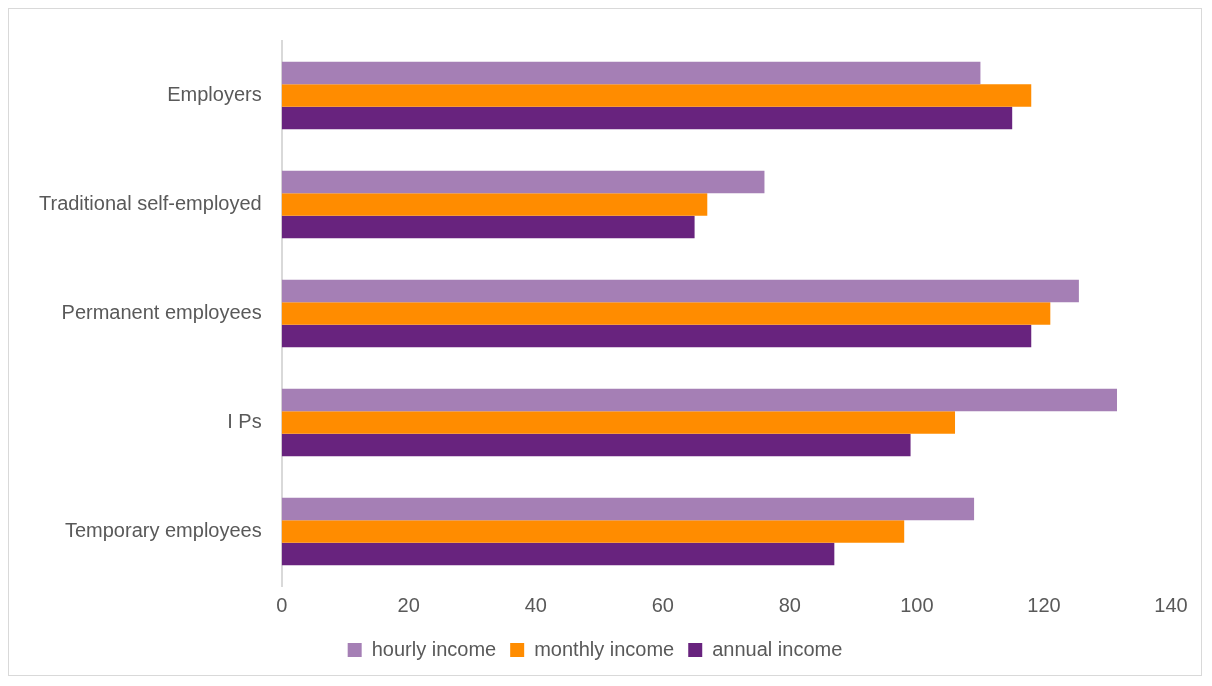 The width and height of the screenshot is (1212, 686). I want to click on x-tick-label: 60, so click(662, 604).